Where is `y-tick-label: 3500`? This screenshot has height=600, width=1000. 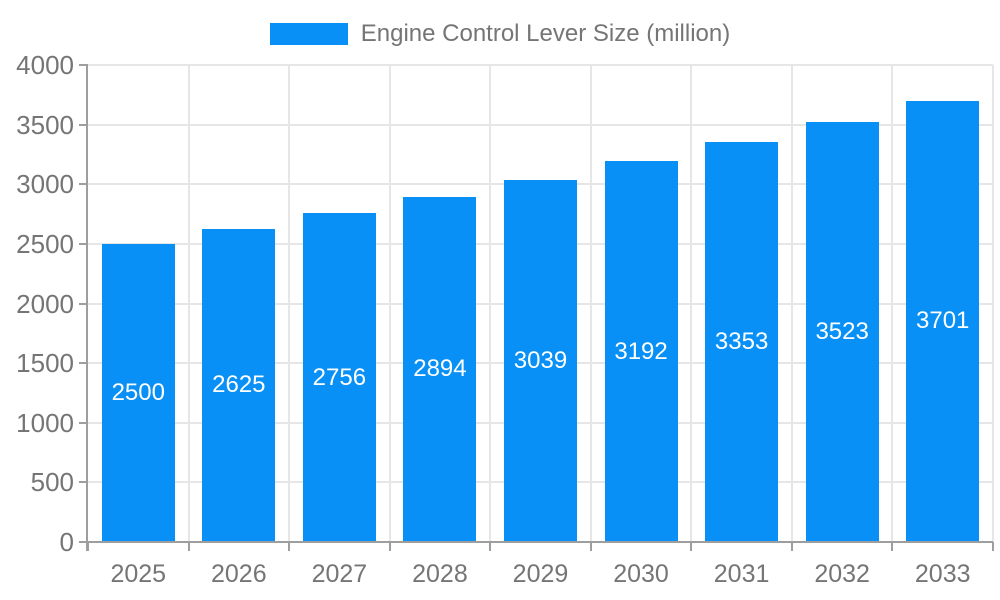
y-tick-label: 3500 is located at coordinates (45, 124).